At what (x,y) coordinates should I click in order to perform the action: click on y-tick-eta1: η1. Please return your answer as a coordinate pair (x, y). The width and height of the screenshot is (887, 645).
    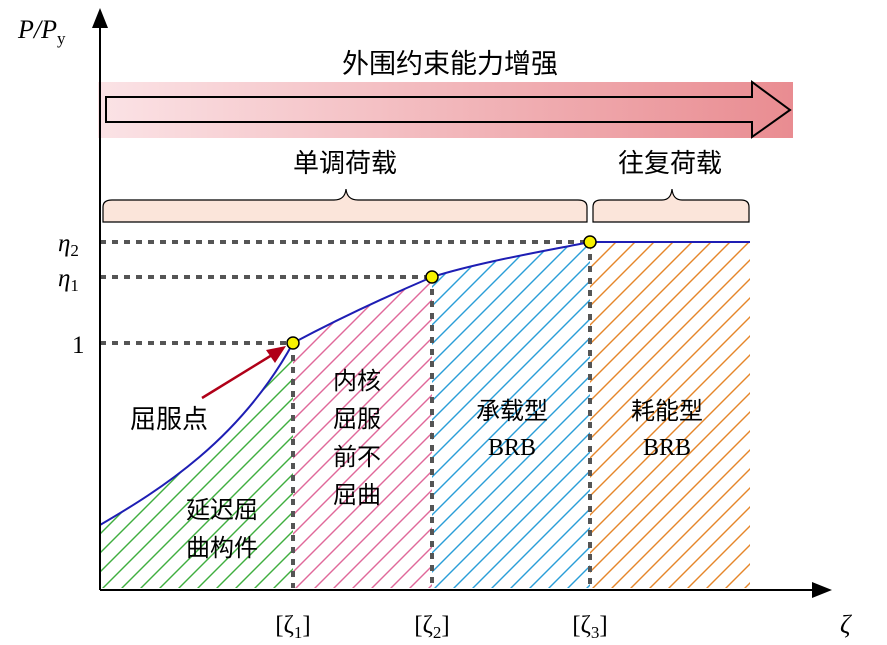
    Looking at the image, I should click on (68, 280).